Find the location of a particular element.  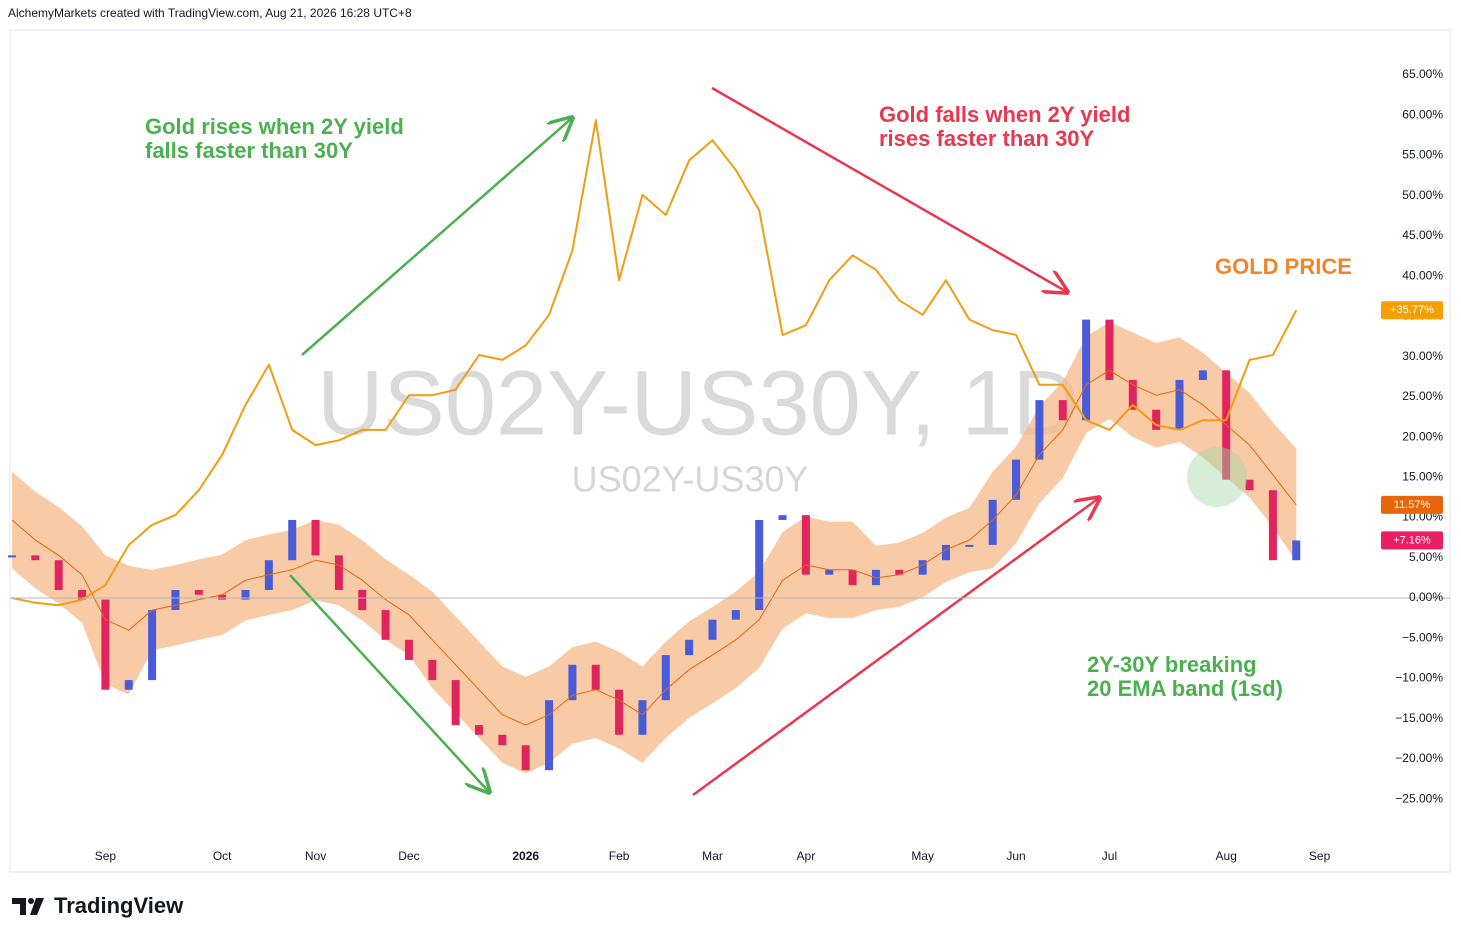

price-label: 11.57% is located at coordinates (1412, 505).